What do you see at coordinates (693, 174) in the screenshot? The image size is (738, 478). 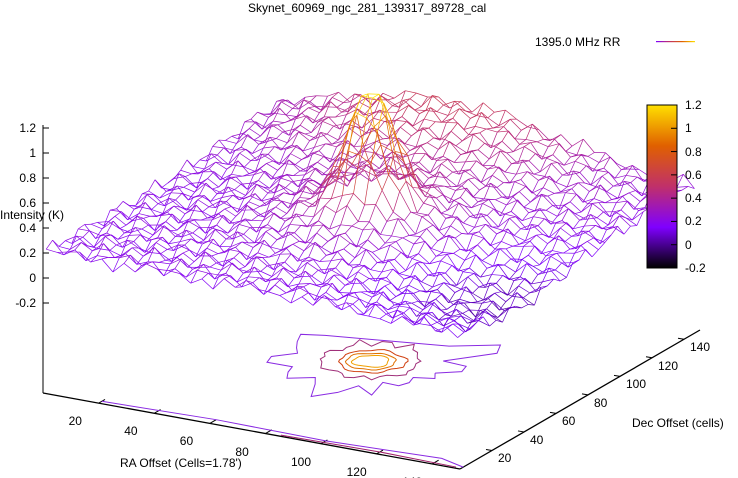 I see `colorbar-tick-label: 0.6` at bounding box center [693, 174].